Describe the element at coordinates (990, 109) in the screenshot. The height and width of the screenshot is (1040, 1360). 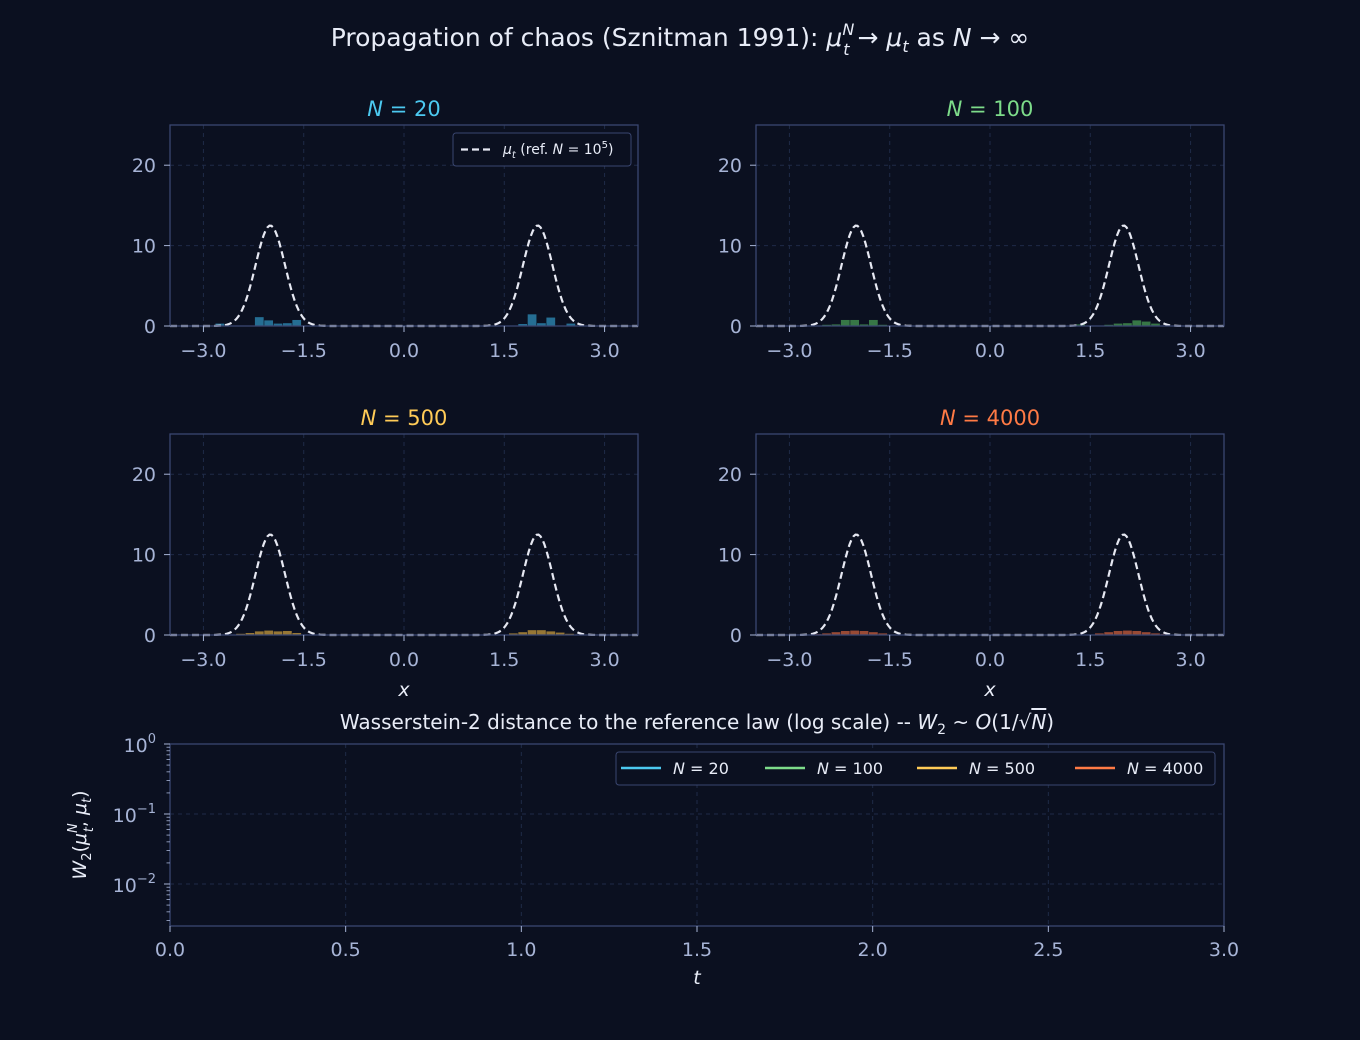
I see `panel-n100-title: N = 100` at that location.